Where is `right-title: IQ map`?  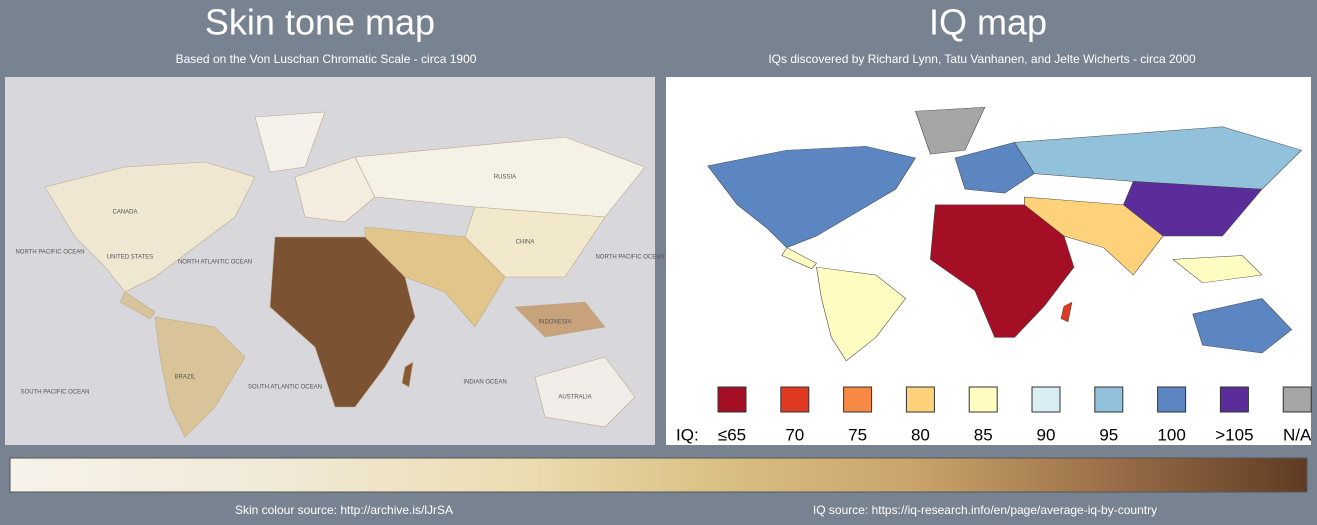
right-title: IQ map is located at coordinates (988, 22).